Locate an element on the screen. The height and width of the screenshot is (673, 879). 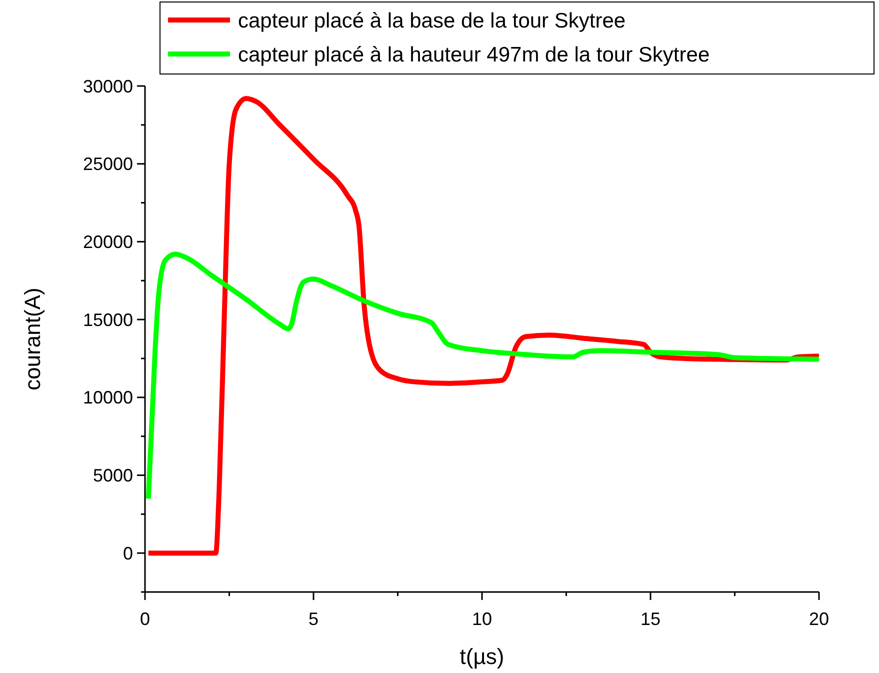
y-tick-label: 20000 is located at coordinates (107, 242).